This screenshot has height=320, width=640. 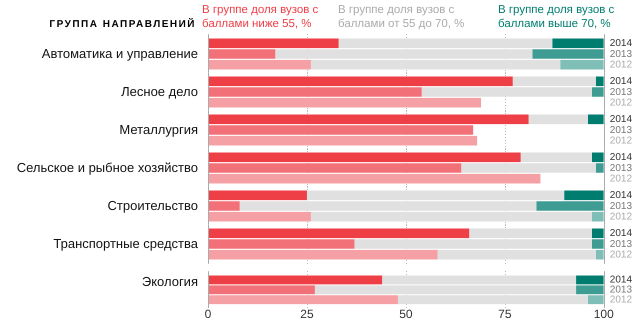 What do you see at coordinates (402, 17) in the screenshot?
I see `series-label: В группе доля вузов с баллами от 55 до 70, %` at bounding box center [402, 17].